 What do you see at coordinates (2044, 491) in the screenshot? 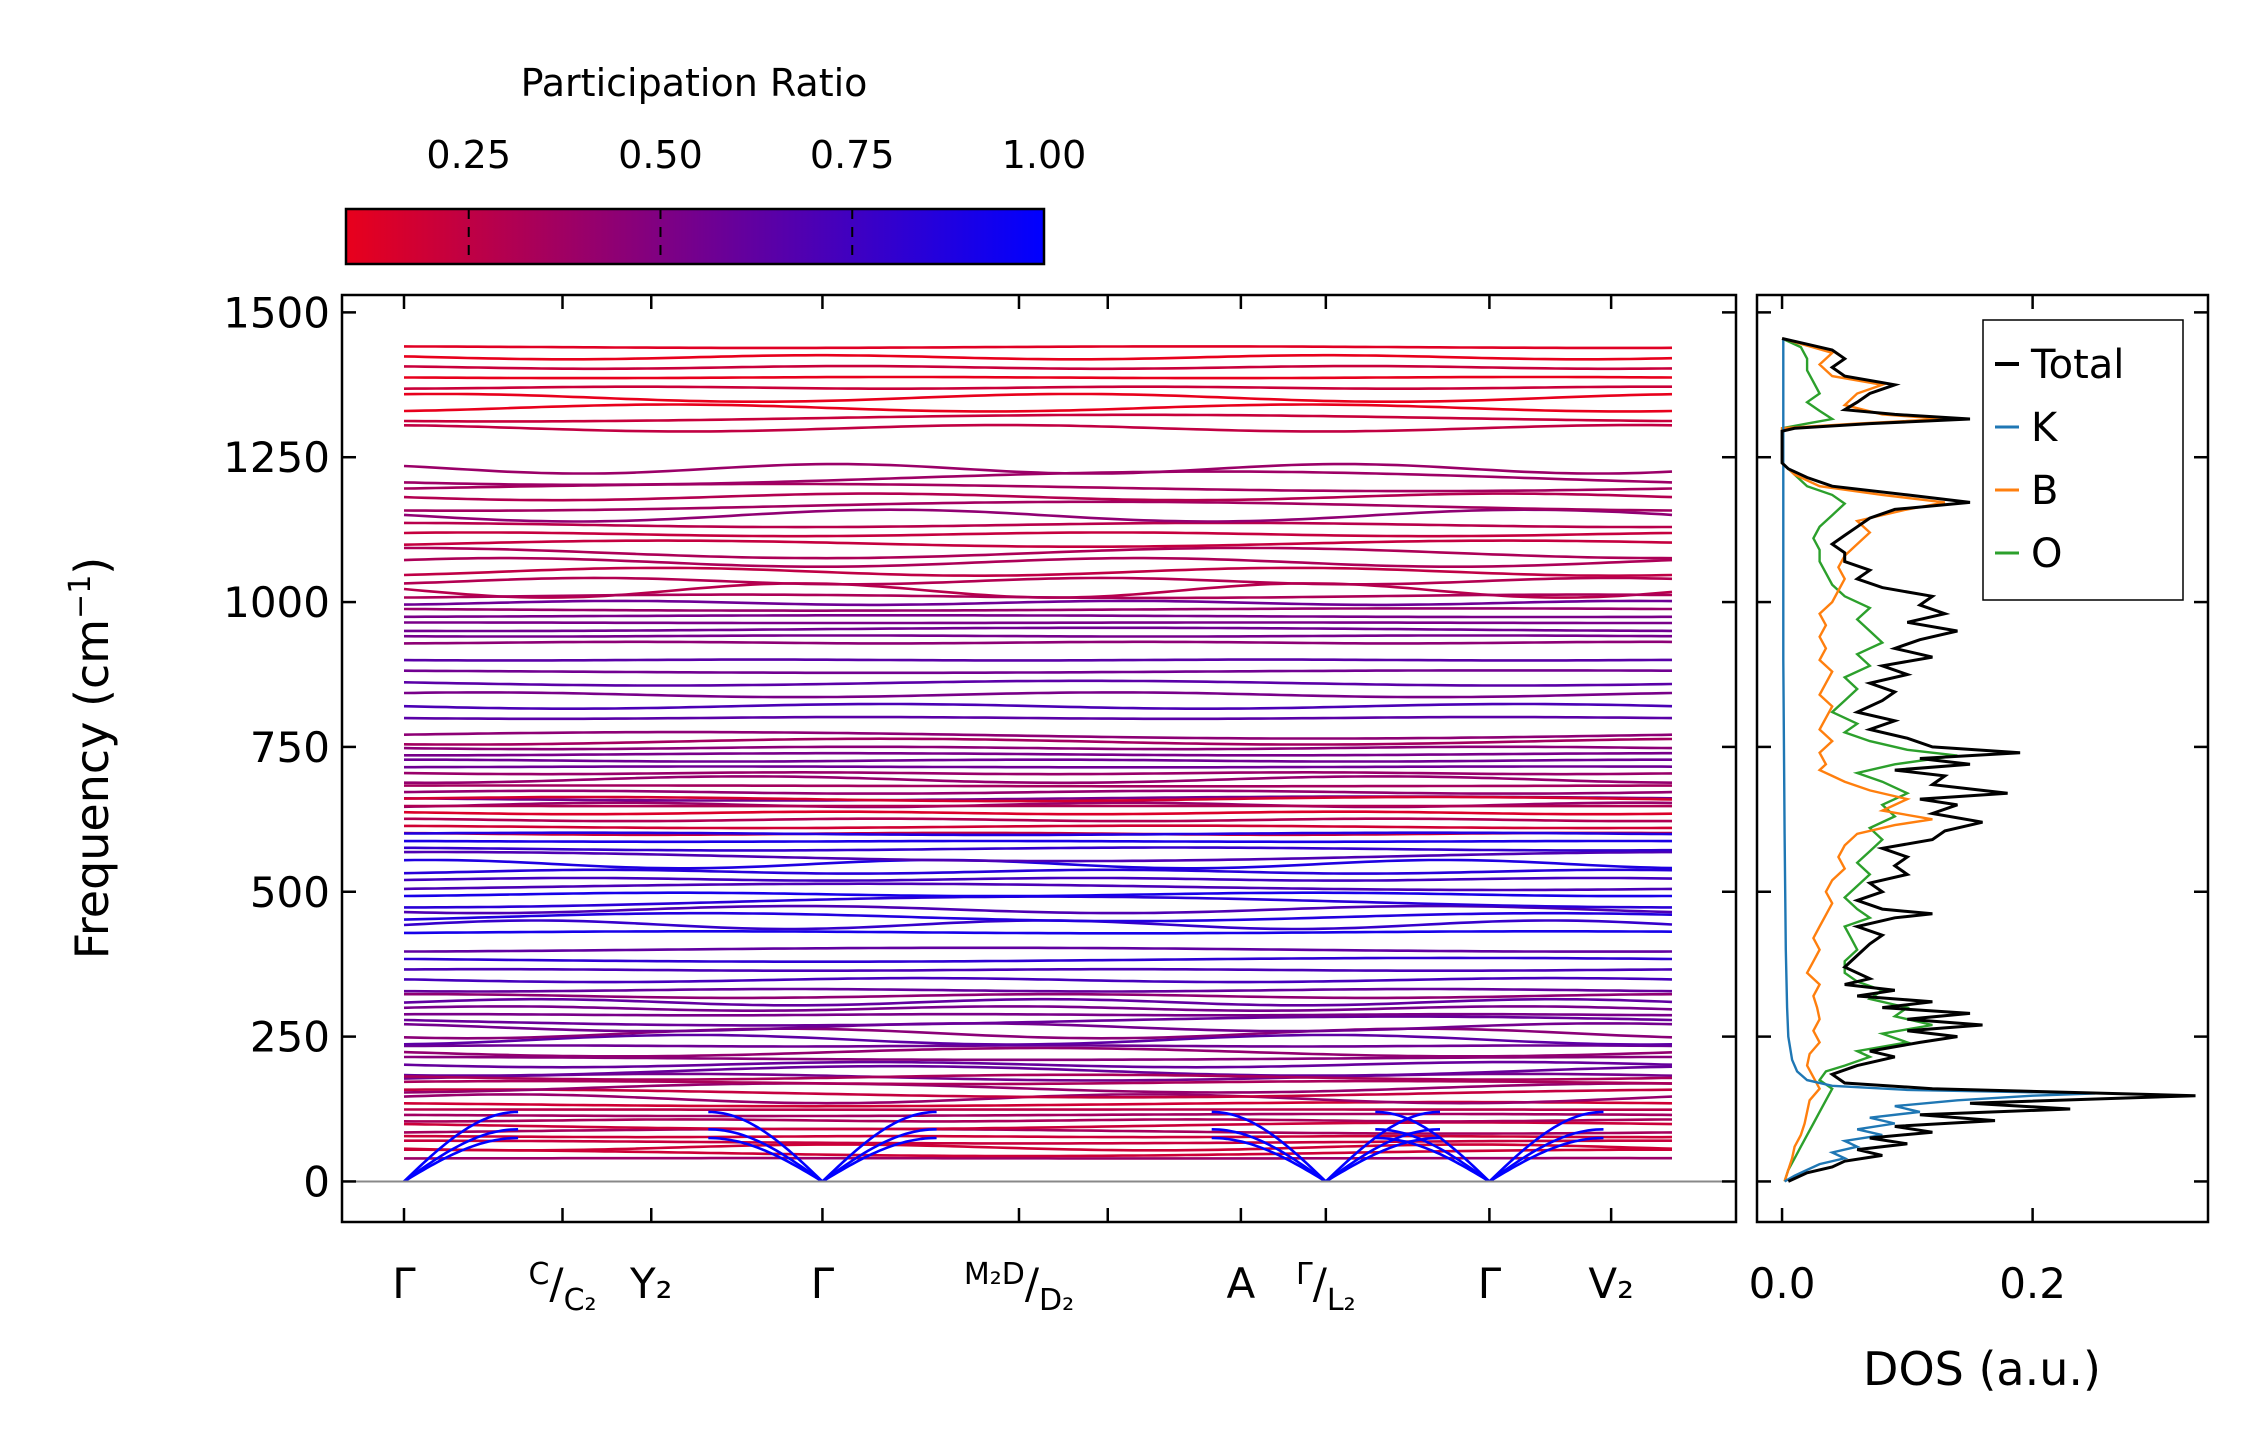
I see `legend-label-b: B` at bounding box center [2044, 491].